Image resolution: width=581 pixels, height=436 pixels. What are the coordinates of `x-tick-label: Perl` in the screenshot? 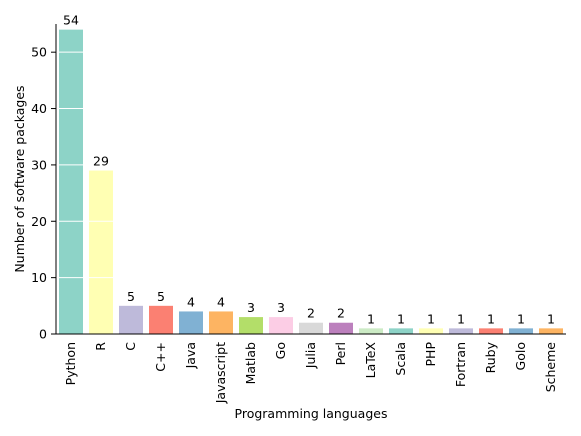 It's located at (340, 353).